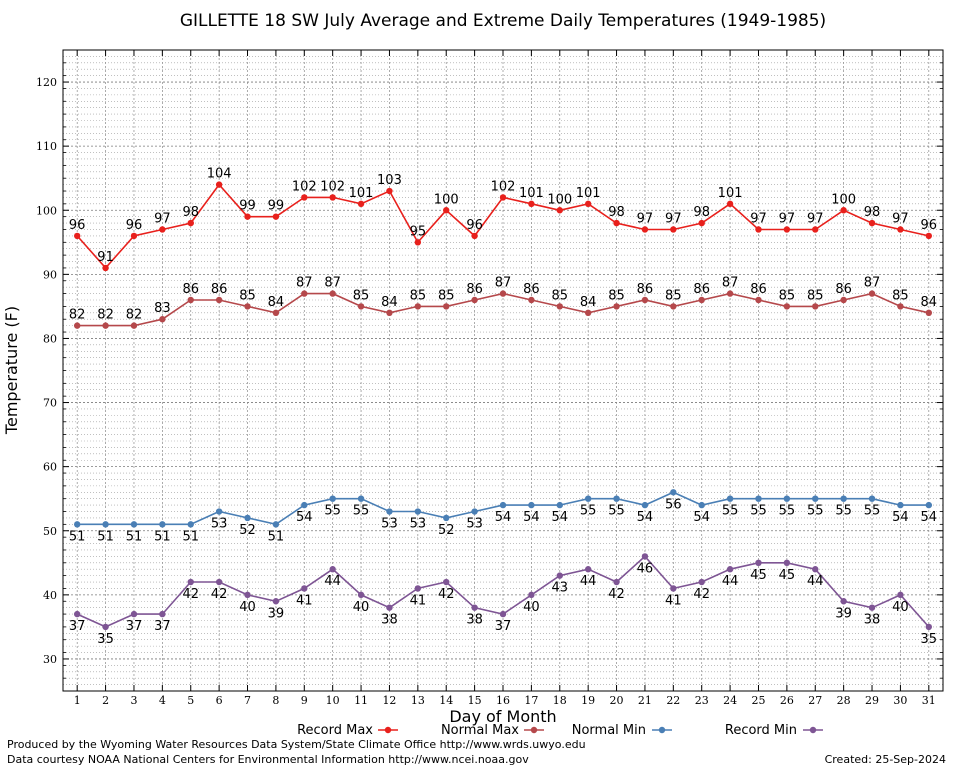 This screenshot has width=954, height=768. Describe the element at coordinates (105, 700) in the screenshot. I see `x-tick-label: 2` at that location.